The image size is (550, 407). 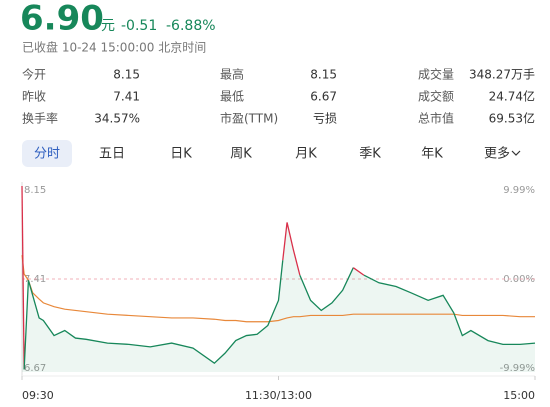 What do you see at coordinates (191, 26) in the screenshot?
I see `change-pct: -6.88%` at bounding box center [191, 26].